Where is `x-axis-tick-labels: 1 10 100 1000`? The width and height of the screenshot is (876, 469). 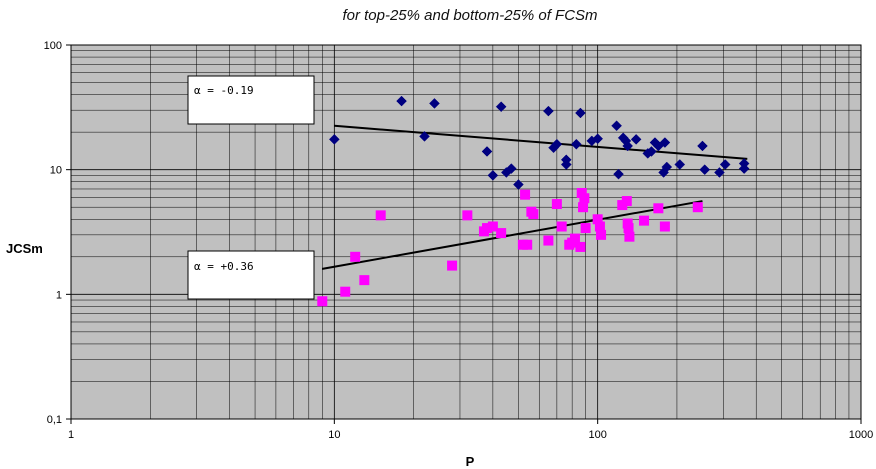 x-axis-tick-labels: 1 10 100 1000 is located at coordinates (470, 435).